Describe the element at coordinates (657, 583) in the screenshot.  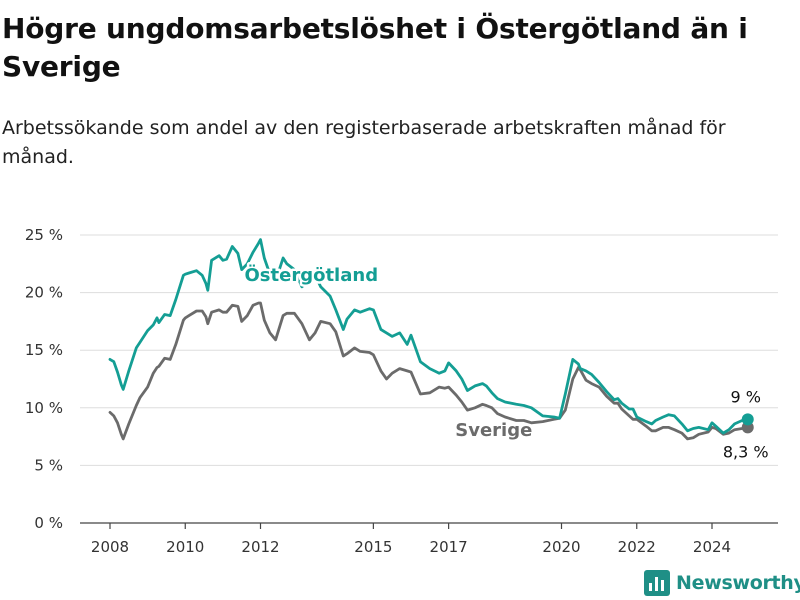
I see `newsworthy-bar-chart-icon` at that location.